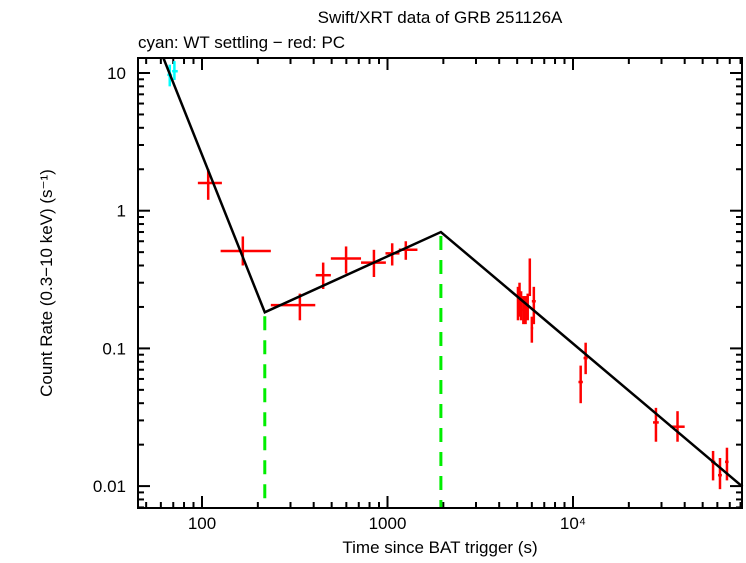 This screenshot has height=563, width=746. I want to click on y-tick-label: 1, so click(121, 211).